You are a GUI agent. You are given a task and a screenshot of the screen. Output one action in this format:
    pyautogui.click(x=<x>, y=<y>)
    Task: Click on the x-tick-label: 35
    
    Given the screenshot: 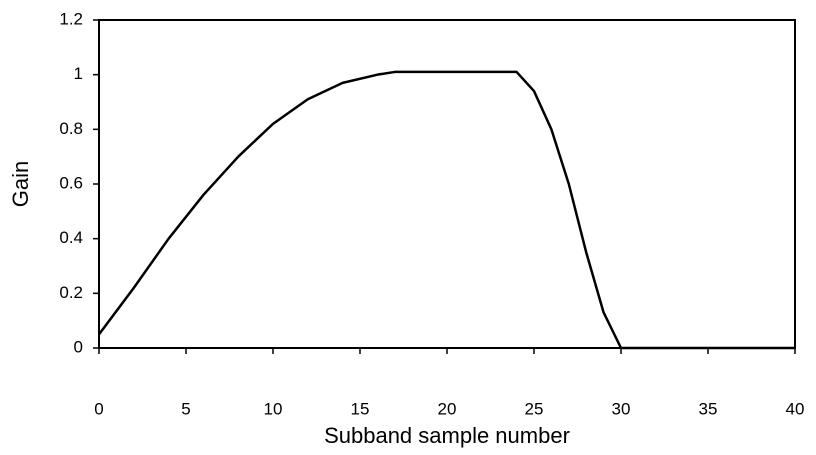 What is the action you would take?
    pyautogui.click(x=708, y=408)
    